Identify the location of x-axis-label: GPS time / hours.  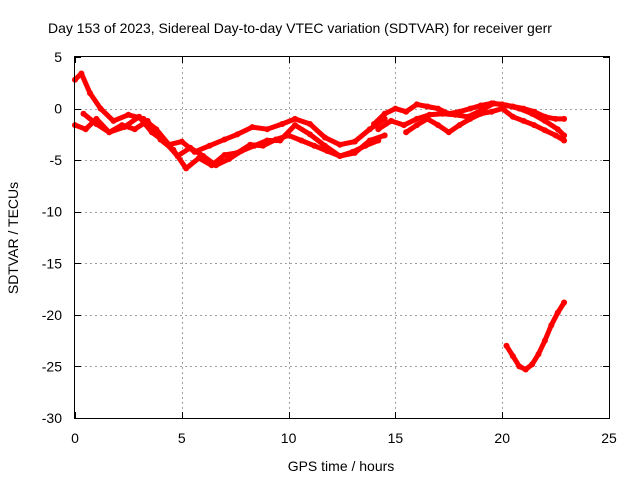
(341, 466).